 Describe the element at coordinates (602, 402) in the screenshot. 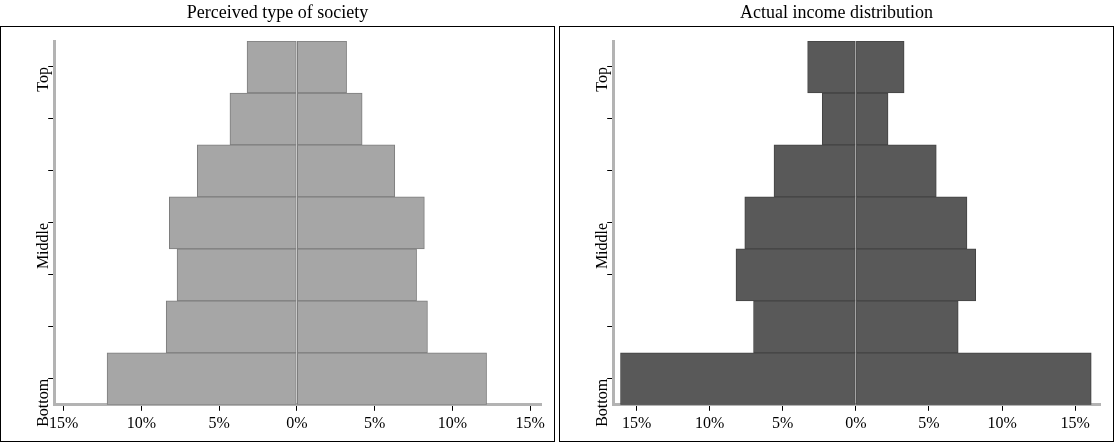

I see `y-tick-label: Bottom` at that location.